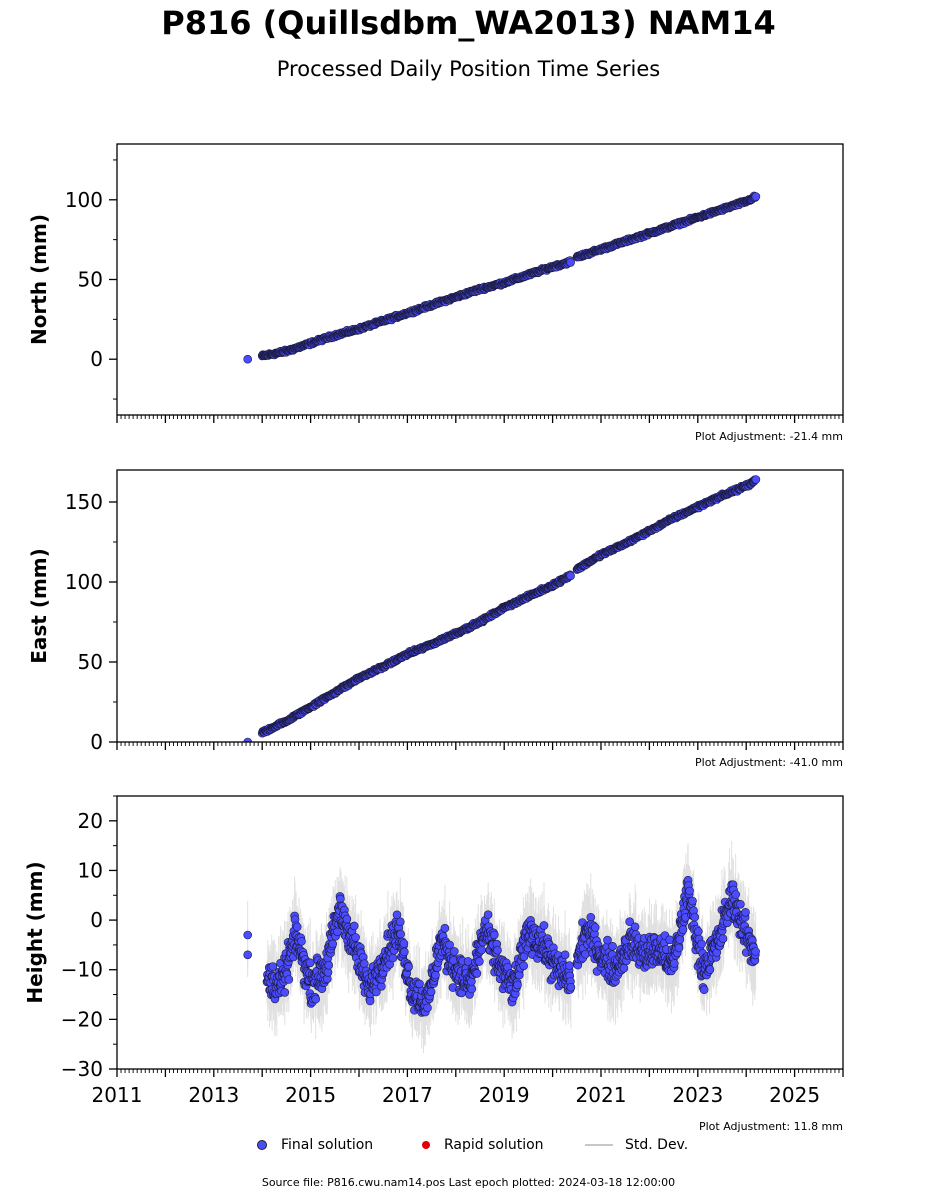 This screenshot has width=937, height=1200. I want to click on plot-adjustment-label: Plot Adjustment: -21.4 mm, so click(769, 436).